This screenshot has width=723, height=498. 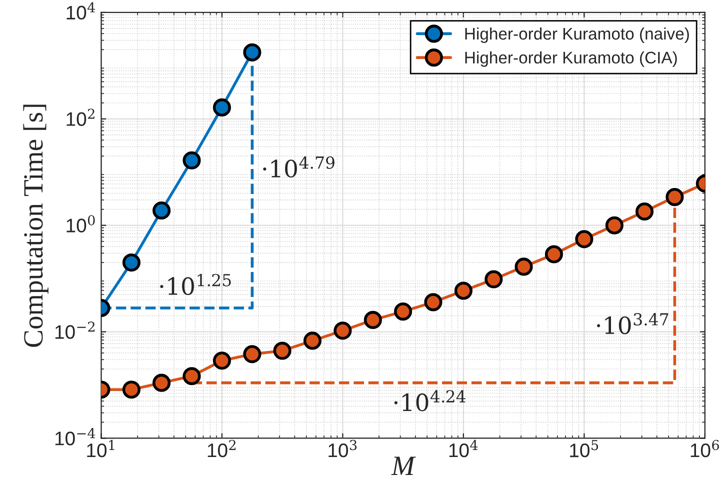 What do you see at coordinates (584, 449) in the screenshot?
I see `x-tick-label: 10$^{5}$` at bounding box center [584, 449].